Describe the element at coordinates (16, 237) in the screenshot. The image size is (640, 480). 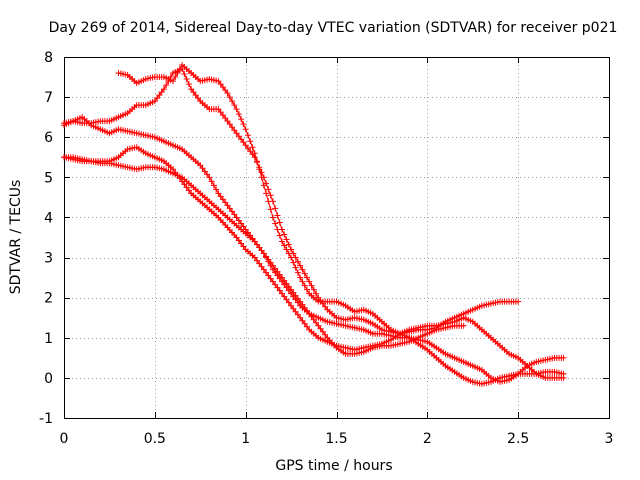
I see `y-axis-label: SDTVAR / TECUs` at that location.